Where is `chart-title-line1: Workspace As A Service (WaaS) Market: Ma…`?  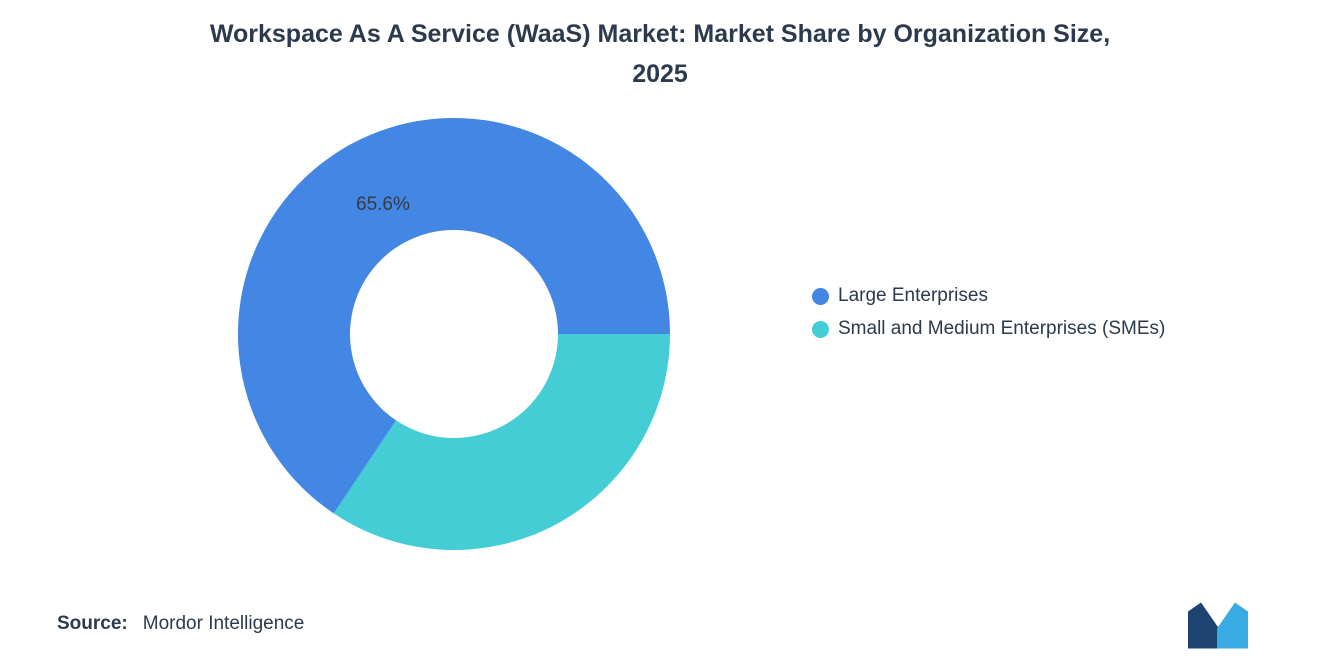
chart-title-line1: Workspace As A Service (WaaS) Market: Ma… is located at coordinates (660, 34).